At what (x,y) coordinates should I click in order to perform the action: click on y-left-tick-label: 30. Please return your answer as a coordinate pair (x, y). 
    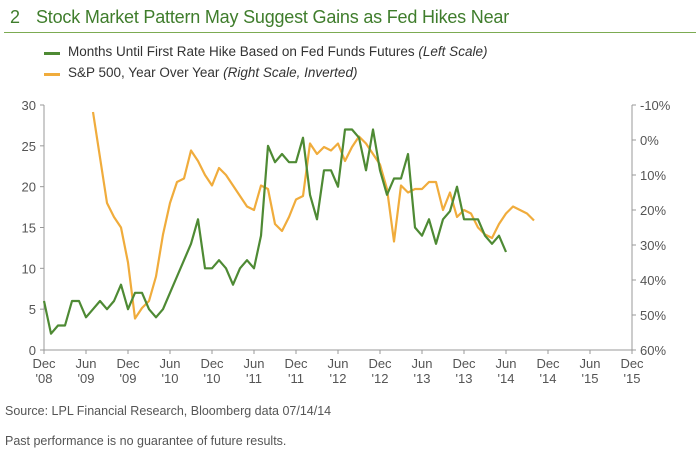
    Looking at the image, I should click on (29, 105).